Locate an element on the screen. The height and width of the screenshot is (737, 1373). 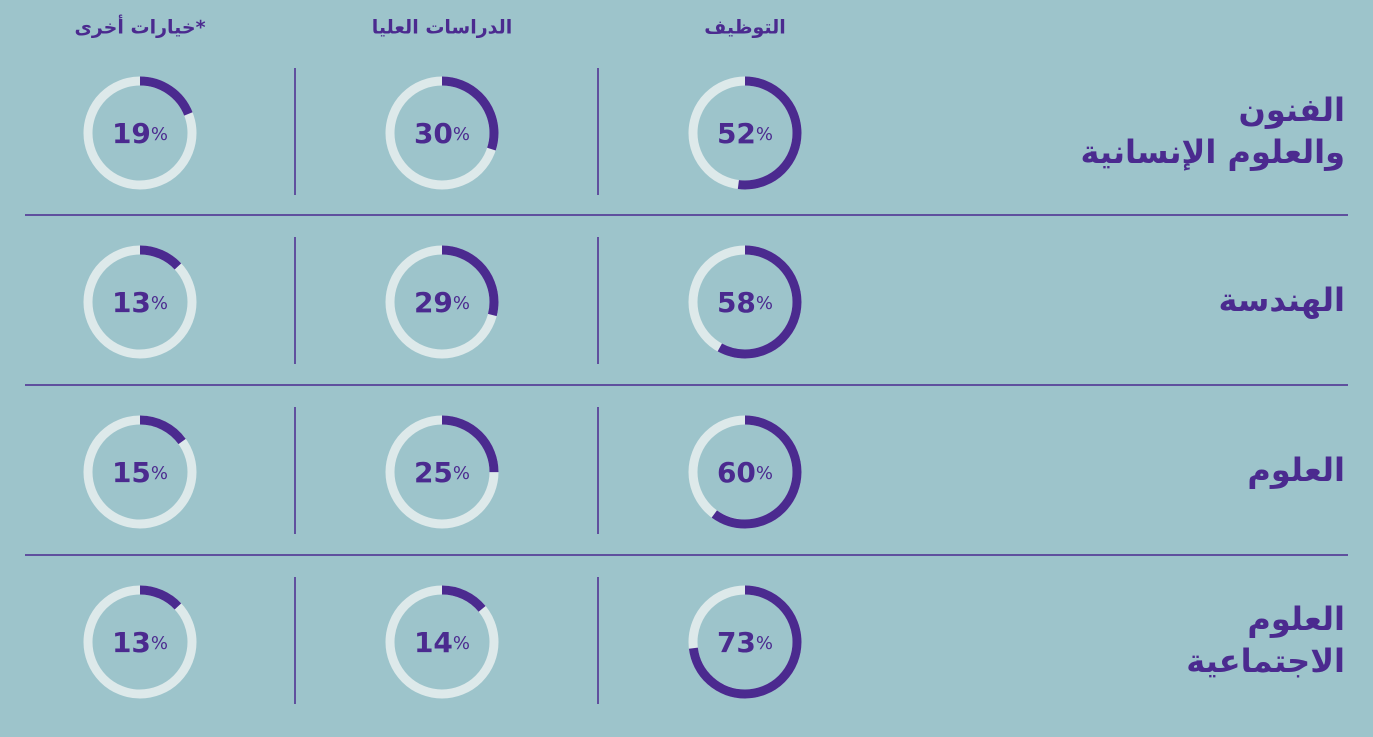
donut-label: 60% is located at coordinates (745, 472).